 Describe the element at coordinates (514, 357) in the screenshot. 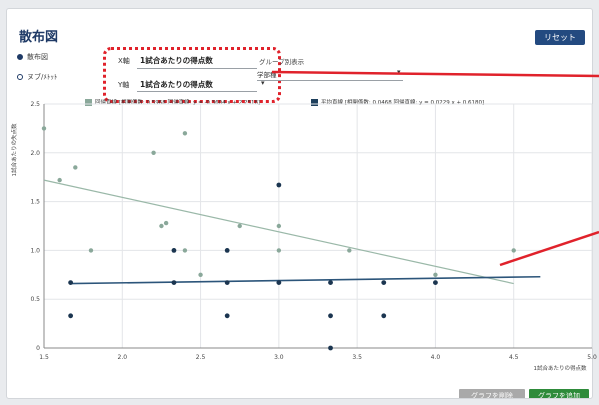

I see `x-tick-label: 4.5` at that location.